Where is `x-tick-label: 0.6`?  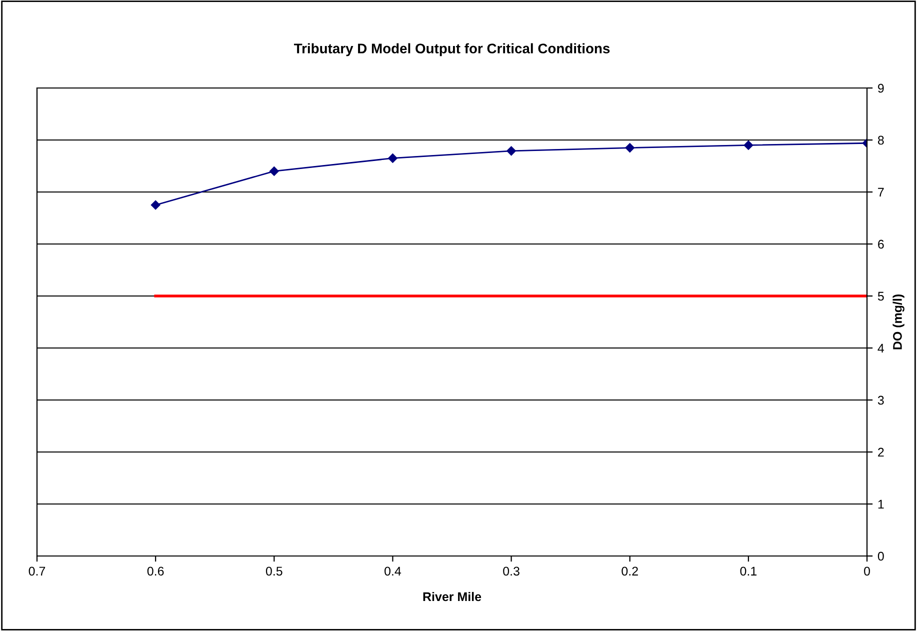
x-tick-label: 0.6 is located at coordinates (155, 571).